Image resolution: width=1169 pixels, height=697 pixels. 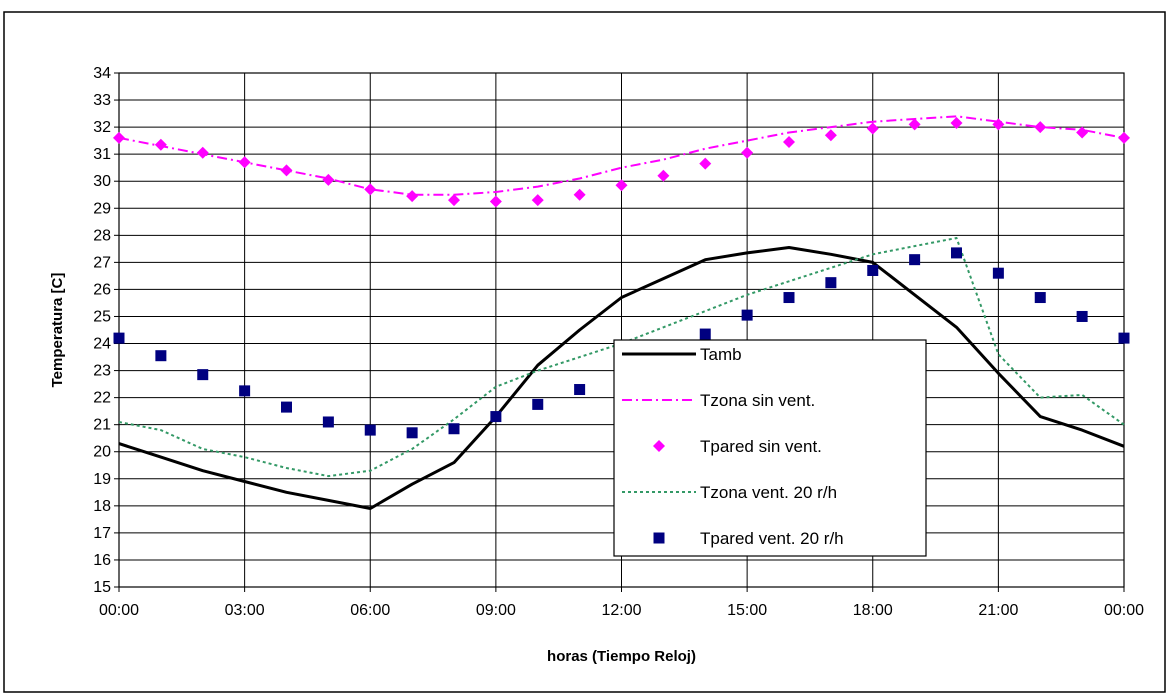 What do you see at coordinates (57, 330) in the screenshot?
I see `y-axis-title: Temperatura [C]` at bounding box center [57, 330].